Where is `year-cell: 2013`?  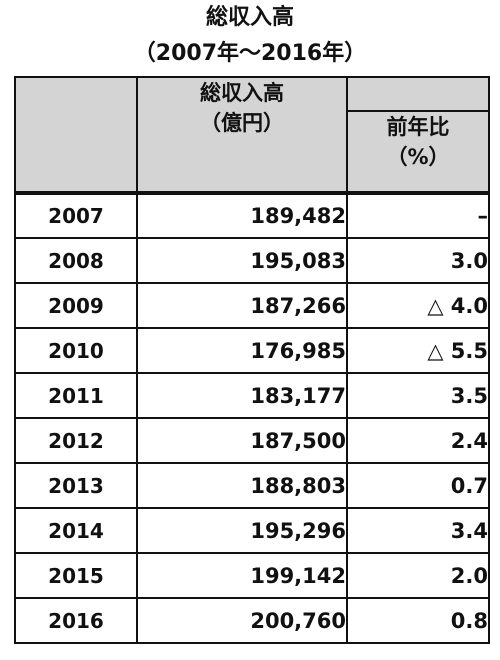
year-cell: 2013 is located at coordinates (76, 485).